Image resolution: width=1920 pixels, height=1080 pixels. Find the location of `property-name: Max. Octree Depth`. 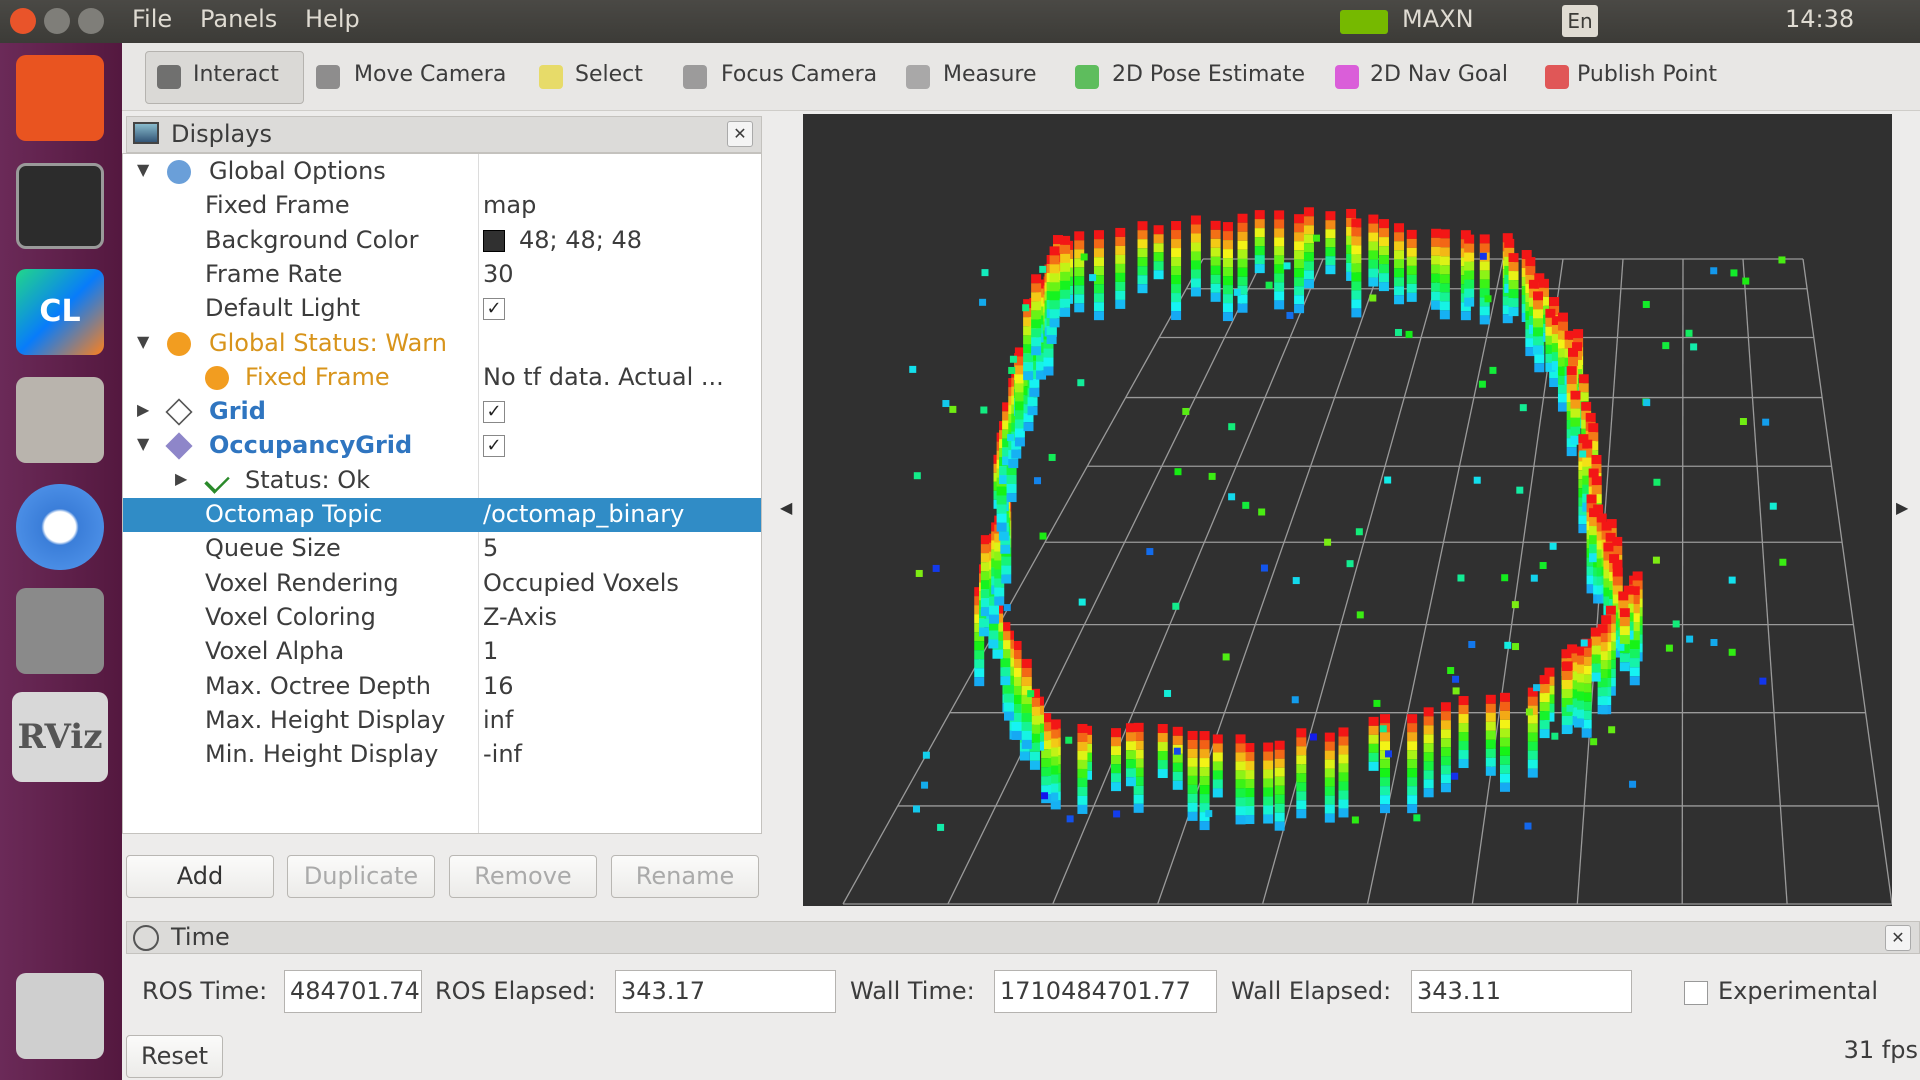

property-name: Max. Octree Depth is located at coordinates (318, 685).